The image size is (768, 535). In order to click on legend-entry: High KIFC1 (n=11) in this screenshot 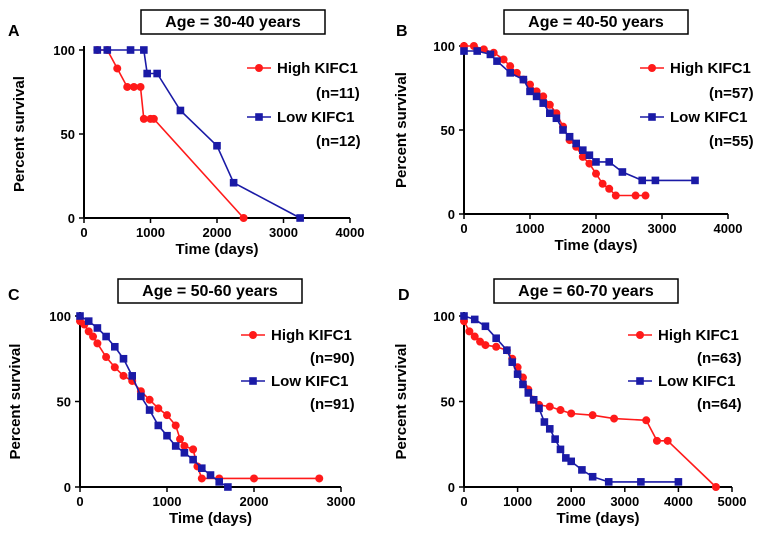, I will do `click(303, 81)`.